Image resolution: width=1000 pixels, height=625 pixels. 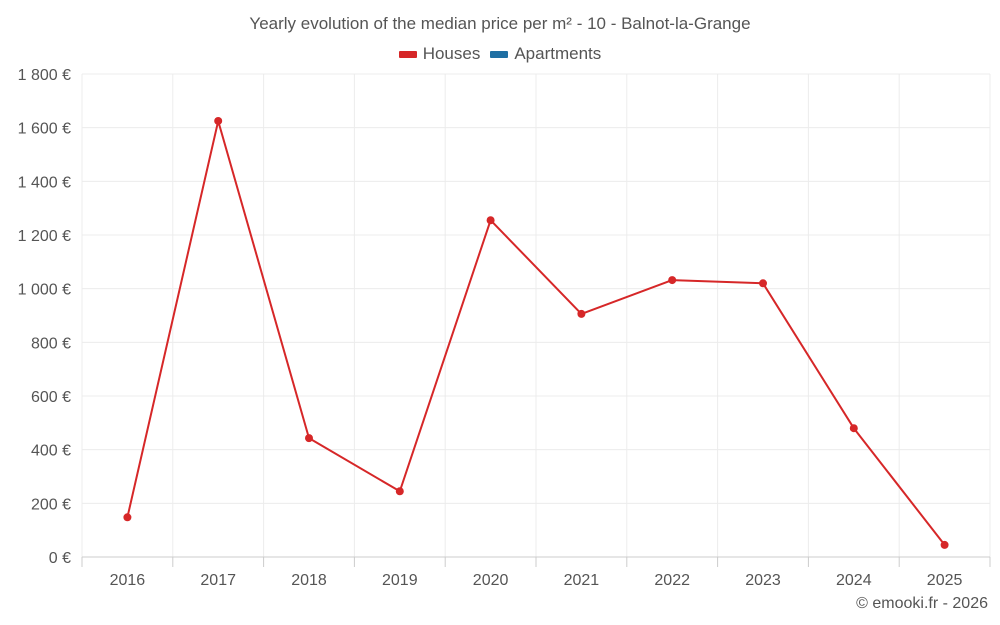 I want to click on x-tick-label: 2018, so click(x=309, y=580).